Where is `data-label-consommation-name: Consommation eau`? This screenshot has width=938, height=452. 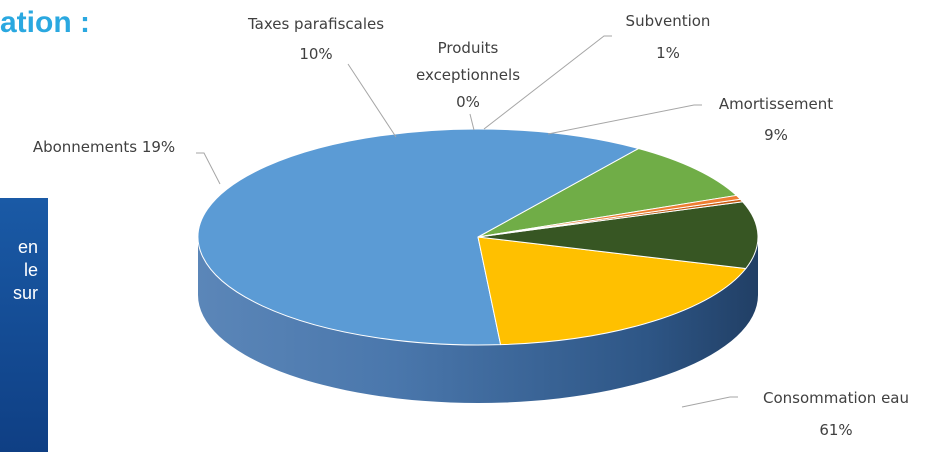 data-label-consommation-name: Consommation eau is located at coordinates (836, 398).